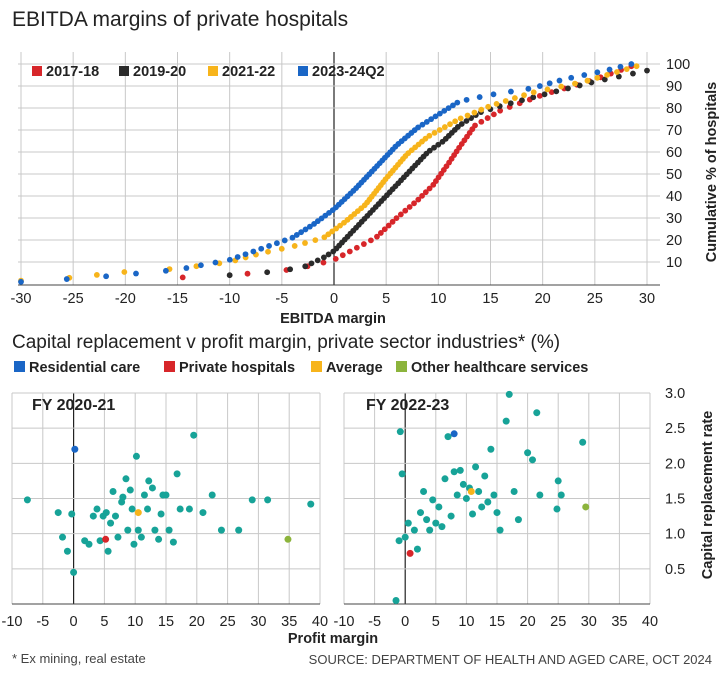  What do you see at coordinates (410, 553) in the screenshot?
I see `private-hospitals-point` at bounding box center [410, 553].